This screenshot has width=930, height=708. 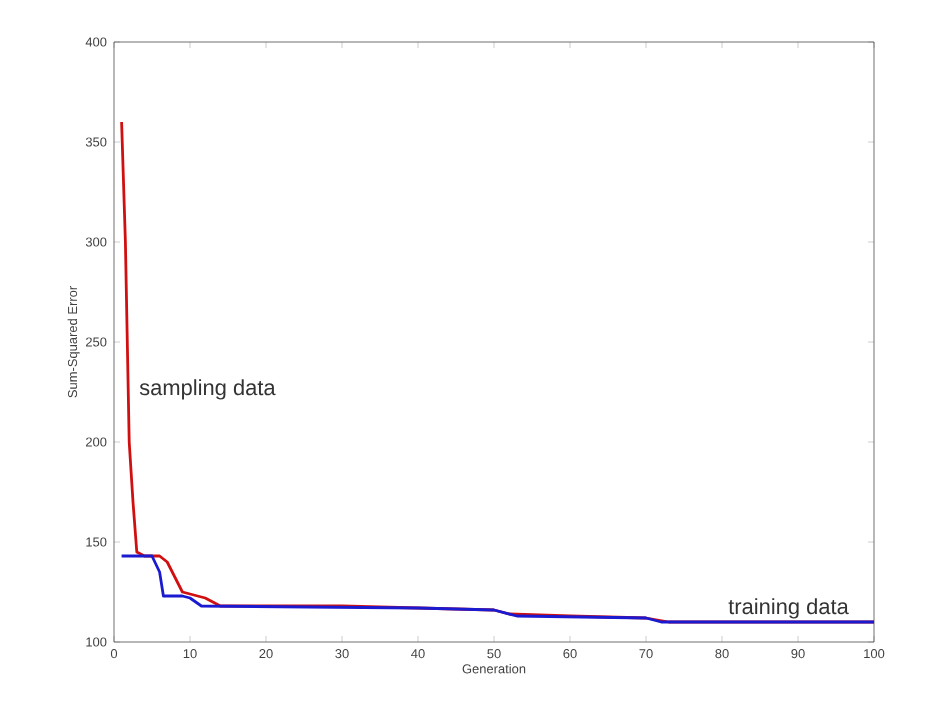 I want to click on series-label: training data, so click(x=788, y=608).